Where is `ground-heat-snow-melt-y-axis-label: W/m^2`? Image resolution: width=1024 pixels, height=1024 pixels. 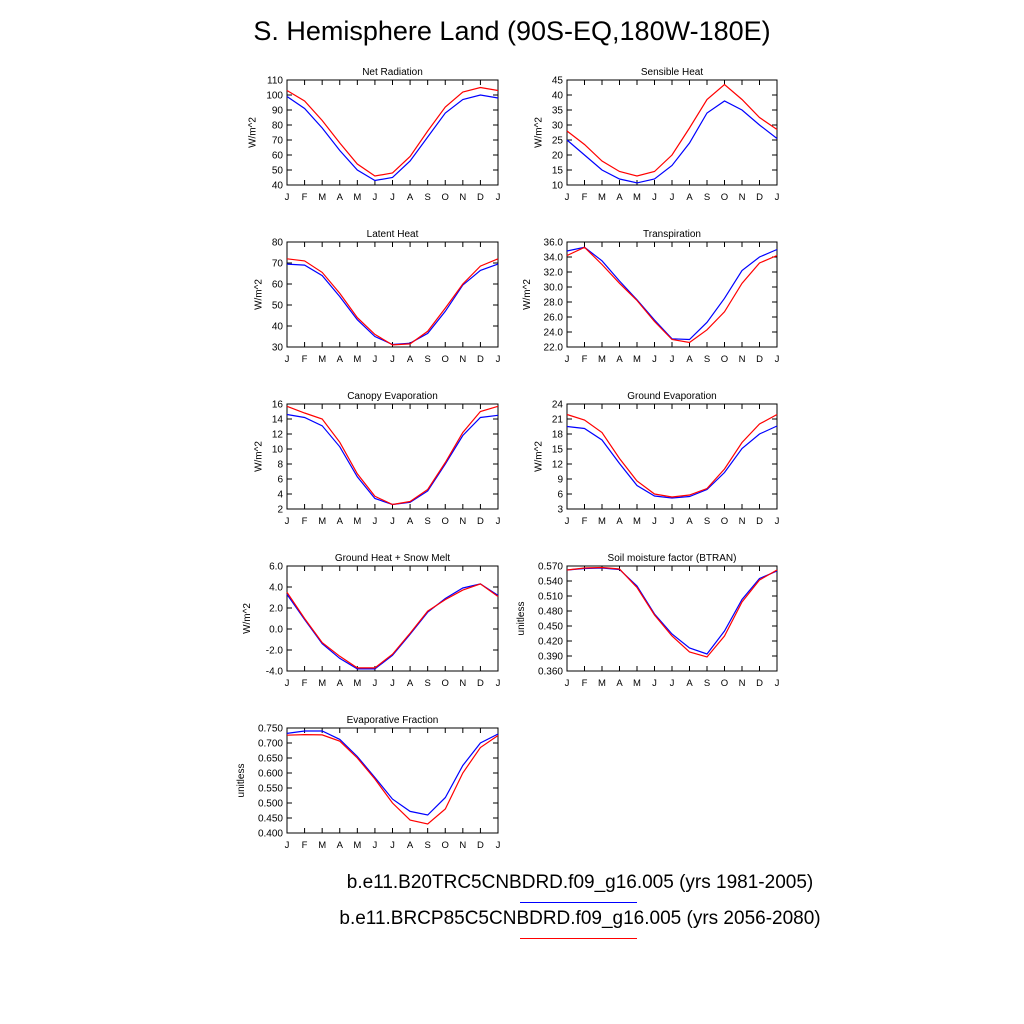 ground-heat-snow-melt-y-axis-label: W/m^2 is located at coordinates (247, 618).